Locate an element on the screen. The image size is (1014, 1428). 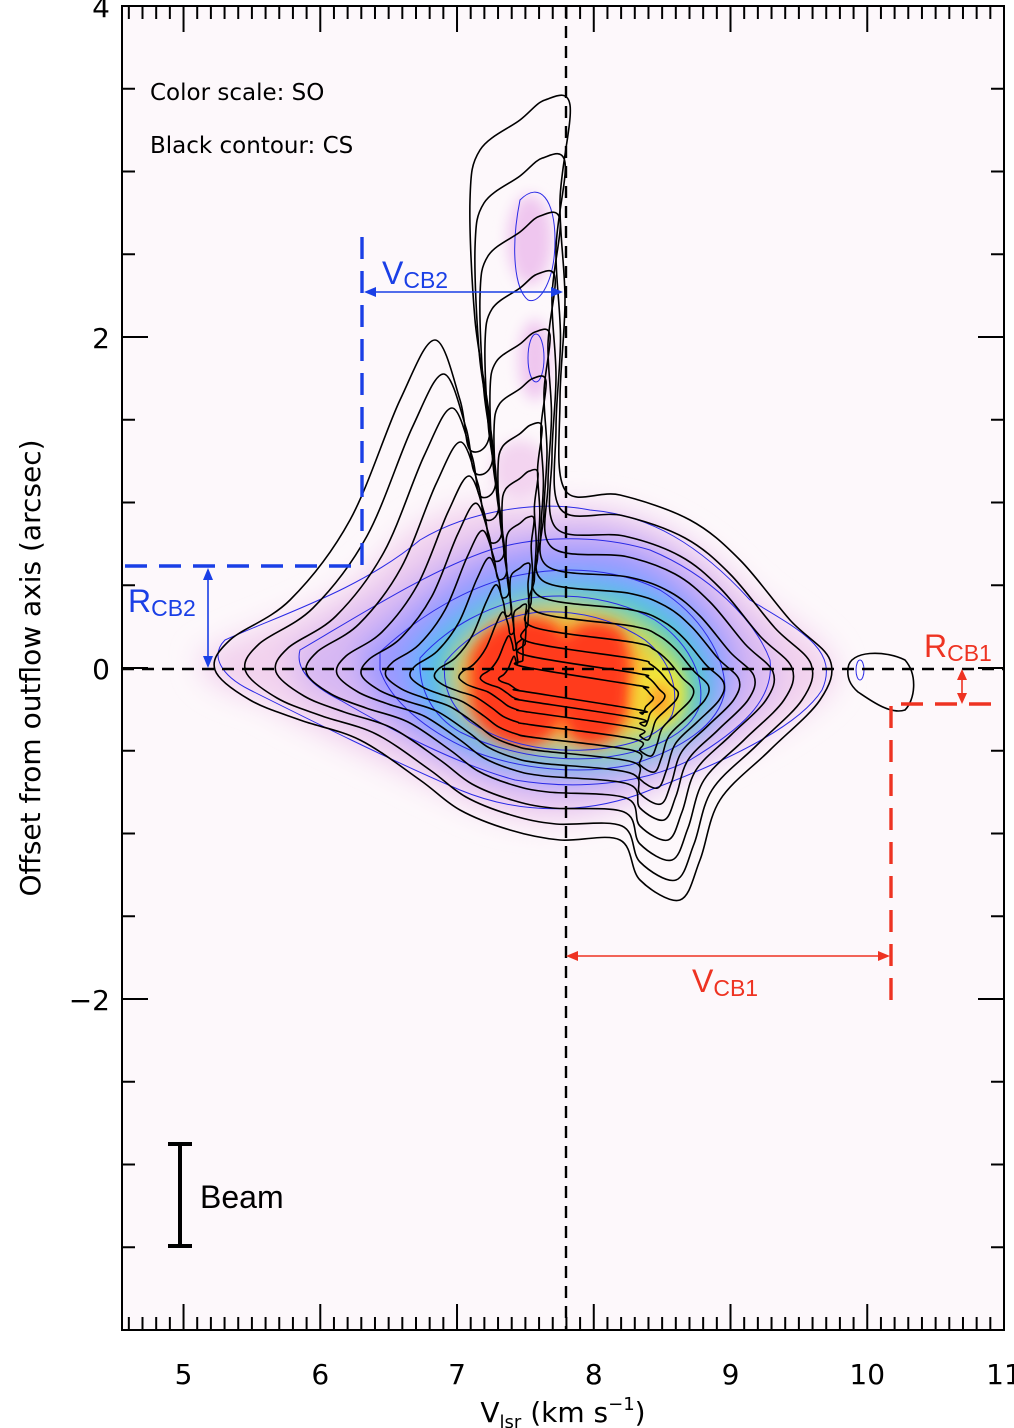
vcb2-arrow is located at coordinates (463, 292).